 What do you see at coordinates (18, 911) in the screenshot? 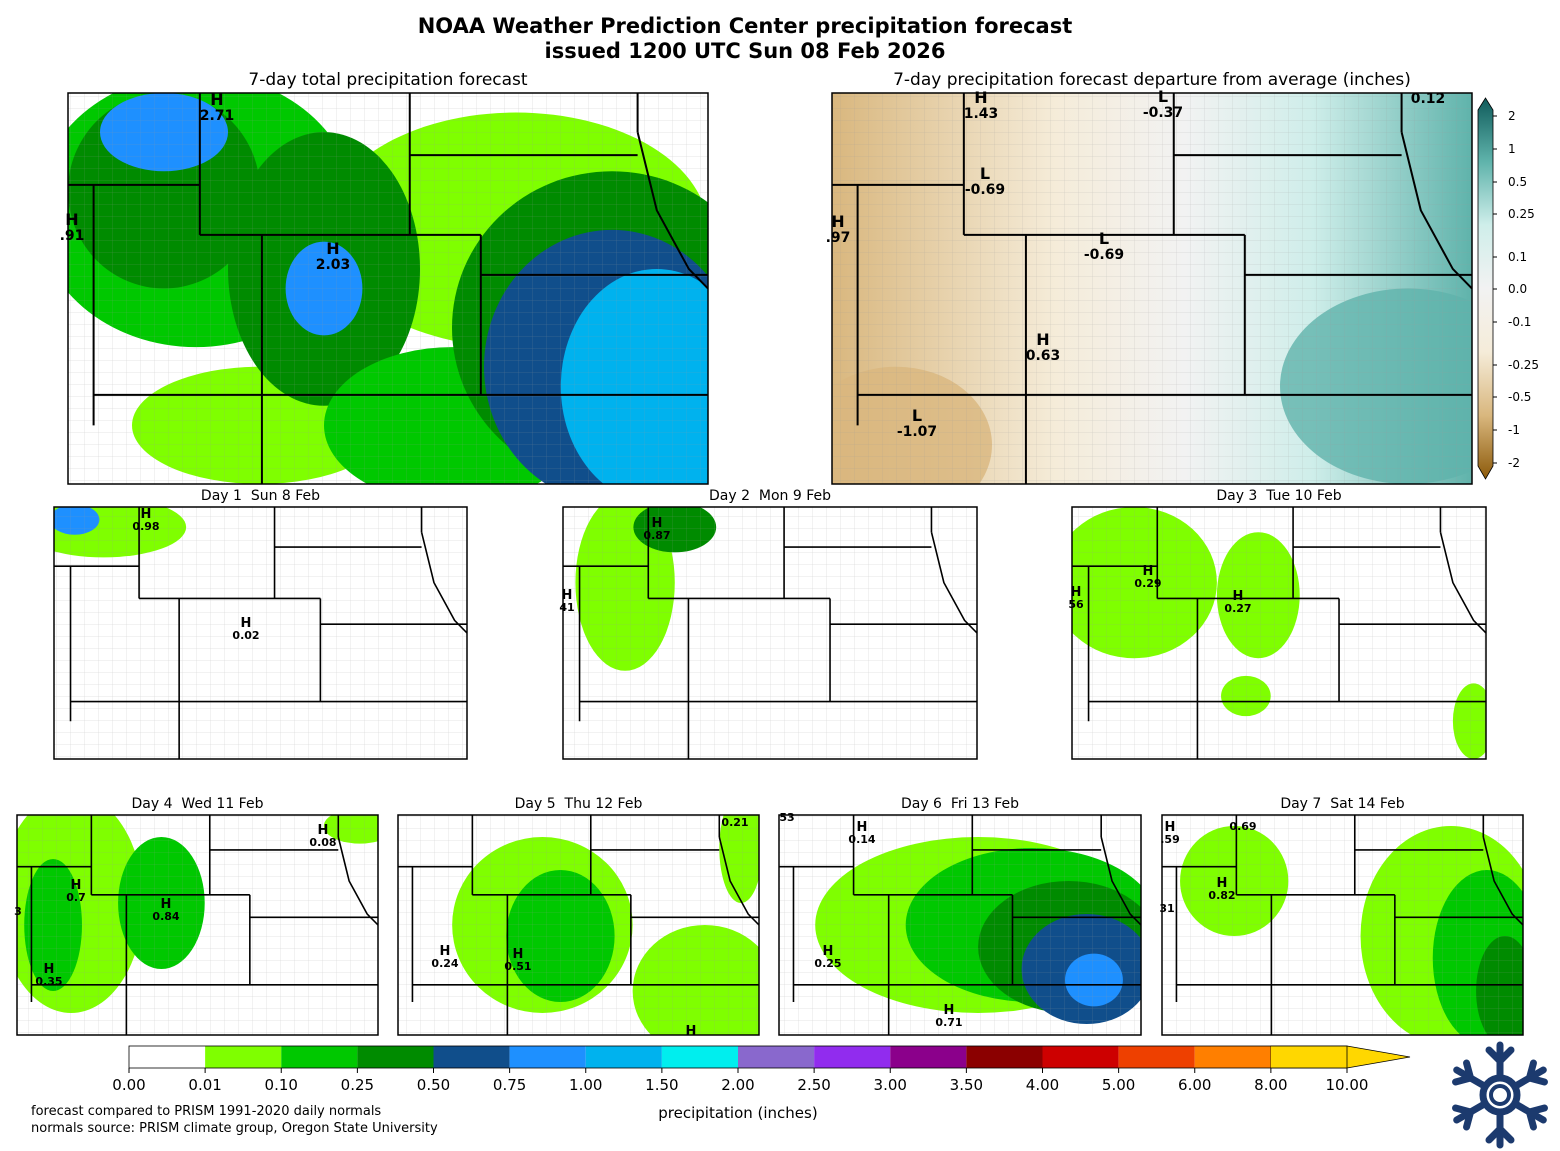
I see `marker-value: 3` at bounding box center [18, 911].